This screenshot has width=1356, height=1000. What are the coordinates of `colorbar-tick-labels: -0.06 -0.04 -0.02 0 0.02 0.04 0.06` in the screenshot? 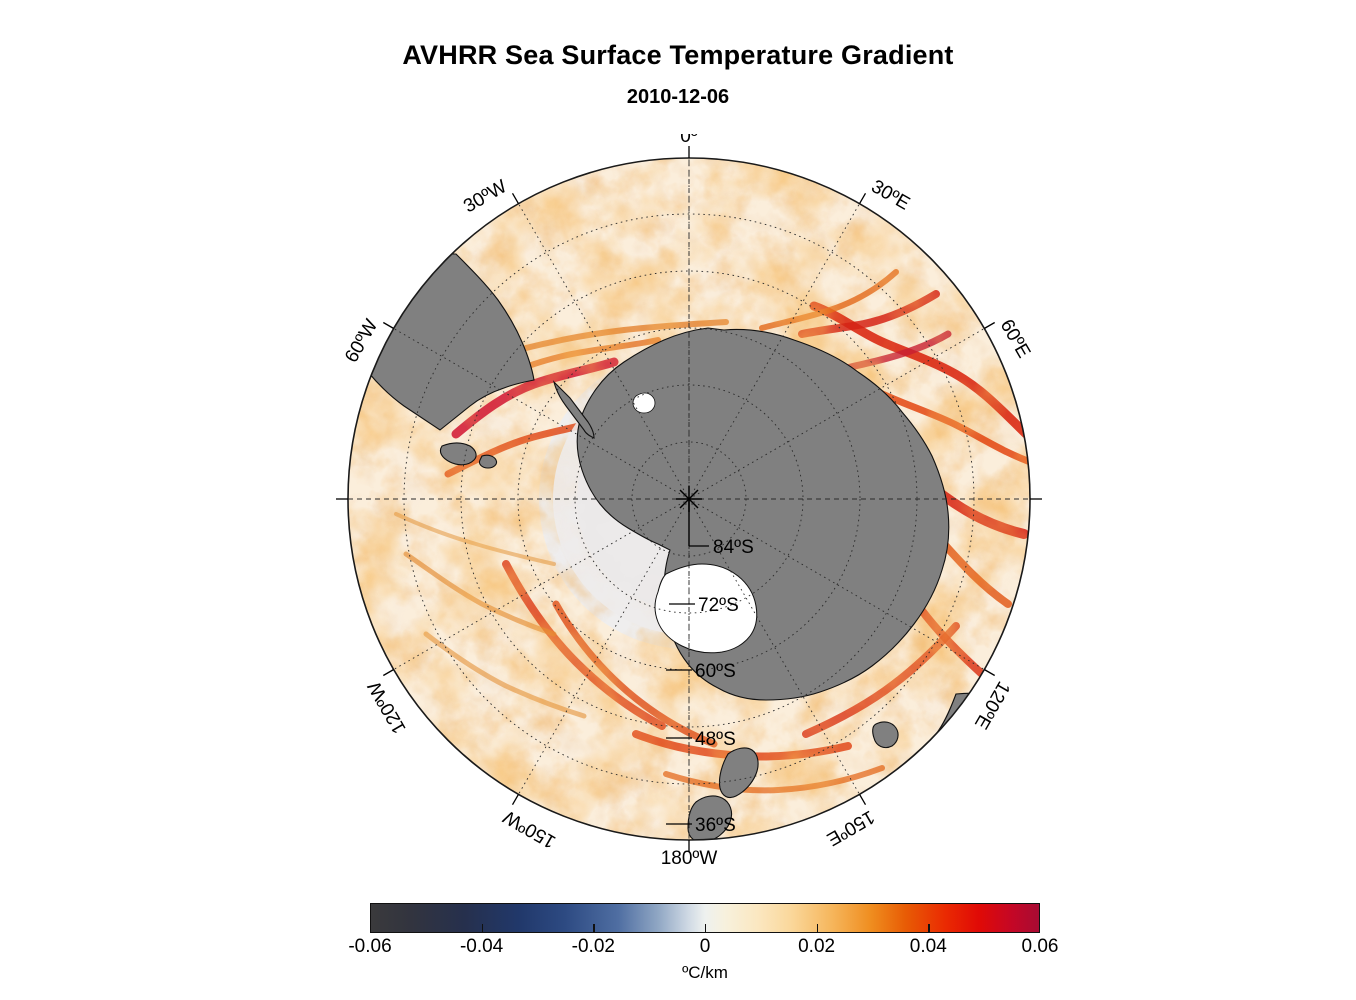 It's located at (703, 950).